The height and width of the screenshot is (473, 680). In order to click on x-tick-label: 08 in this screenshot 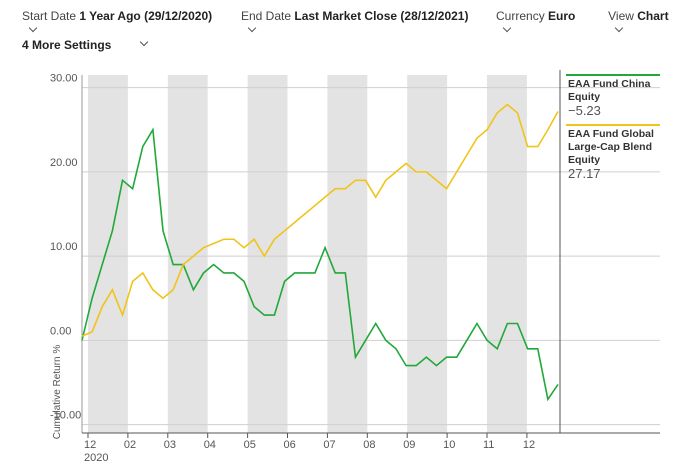, I will do `click(369, 445)`.